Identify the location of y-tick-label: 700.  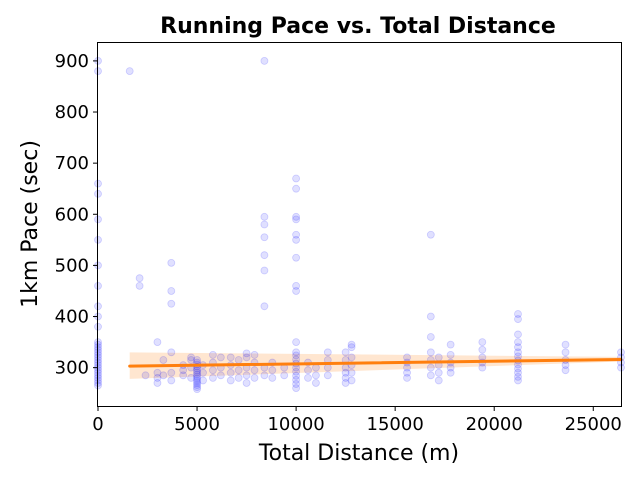
(72, 163).